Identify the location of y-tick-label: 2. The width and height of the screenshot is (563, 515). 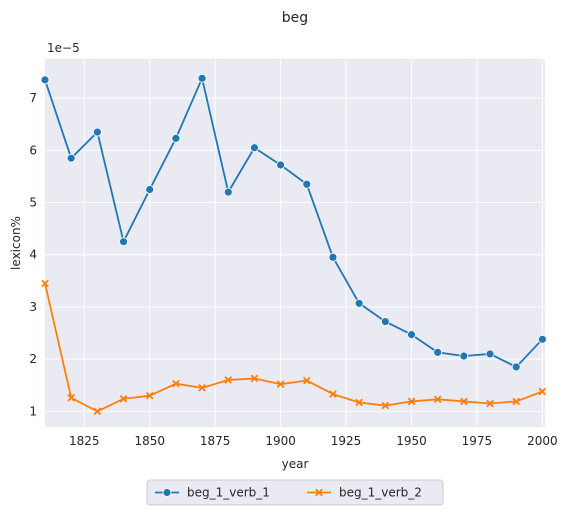
(33, 359).